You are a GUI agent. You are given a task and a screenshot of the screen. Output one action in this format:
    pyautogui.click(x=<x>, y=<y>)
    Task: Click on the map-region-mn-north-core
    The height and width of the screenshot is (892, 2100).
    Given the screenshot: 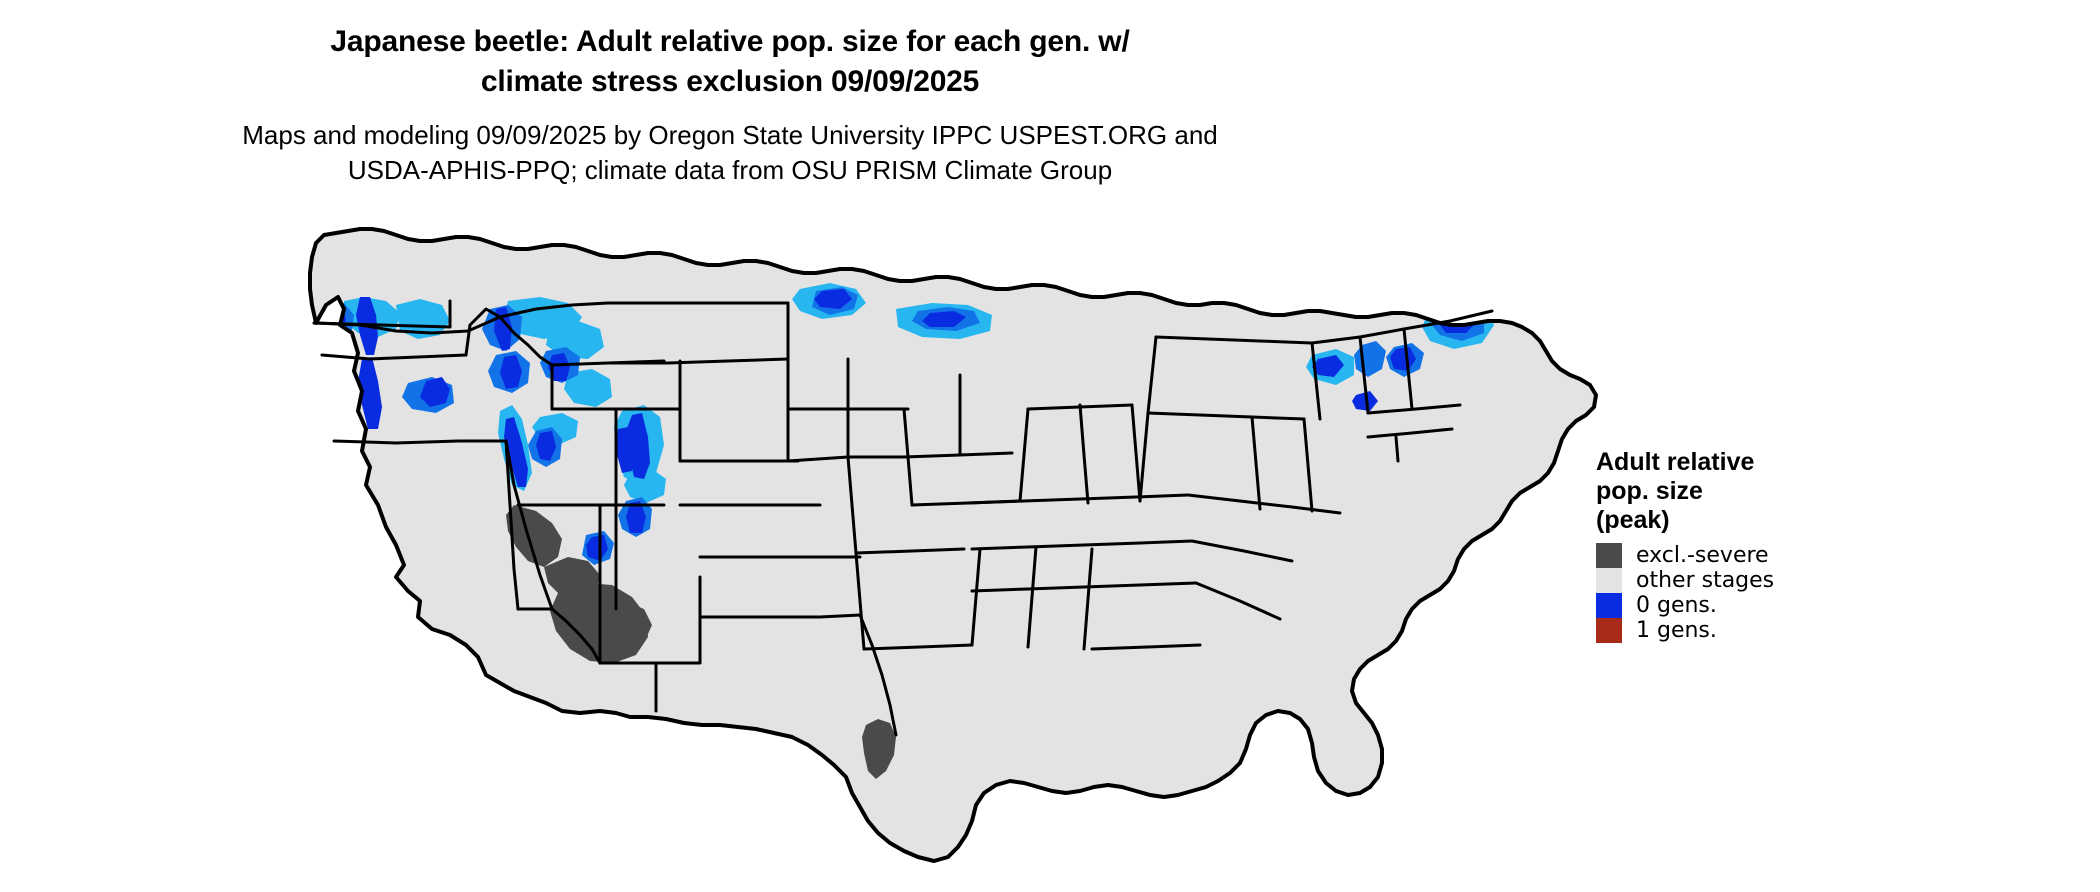 What is the action you would take?
    pyautogui.click(x=833, y=299)
    